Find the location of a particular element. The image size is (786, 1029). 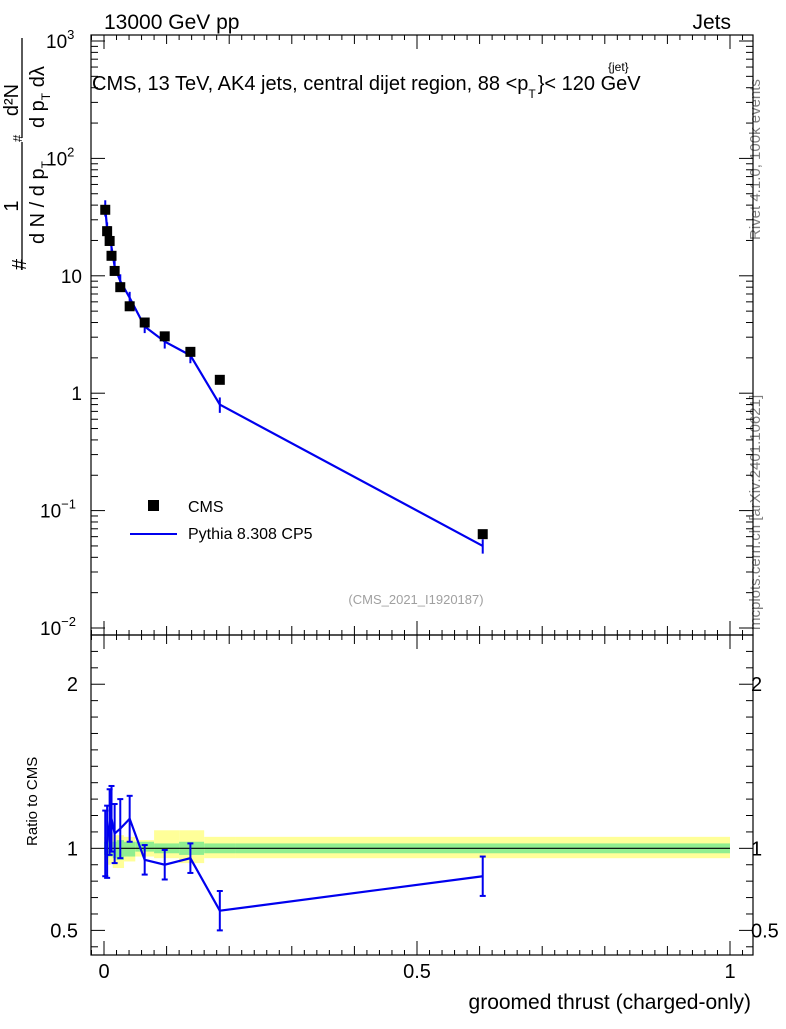

ylabel-frac2-num: d²N is located at coordinates (12, 100).